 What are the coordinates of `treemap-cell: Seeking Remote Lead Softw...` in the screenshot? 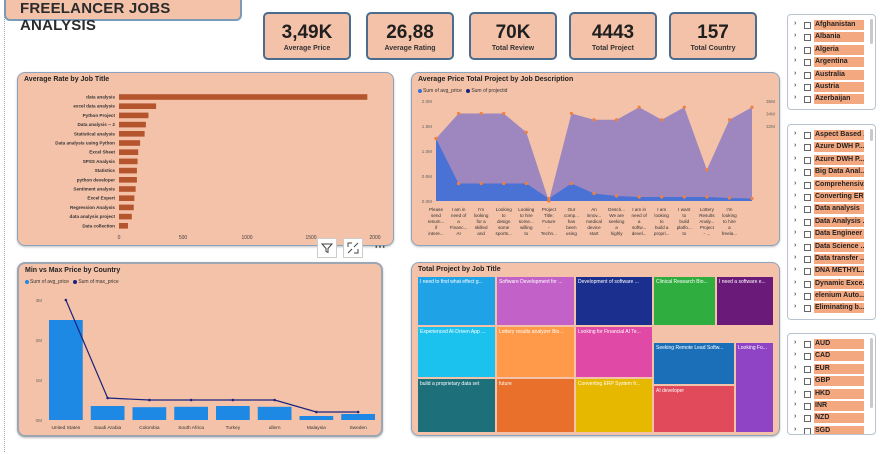 It's located at (694, 363).